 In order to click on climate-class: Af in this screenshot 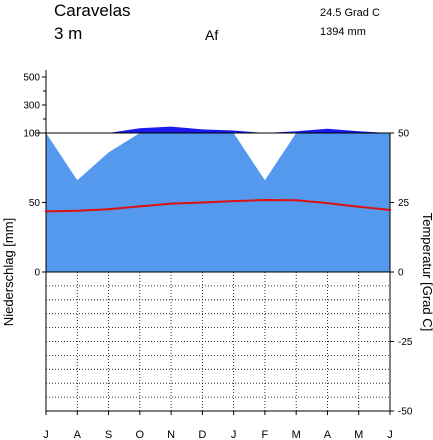, I will do `click(211, 35)`.